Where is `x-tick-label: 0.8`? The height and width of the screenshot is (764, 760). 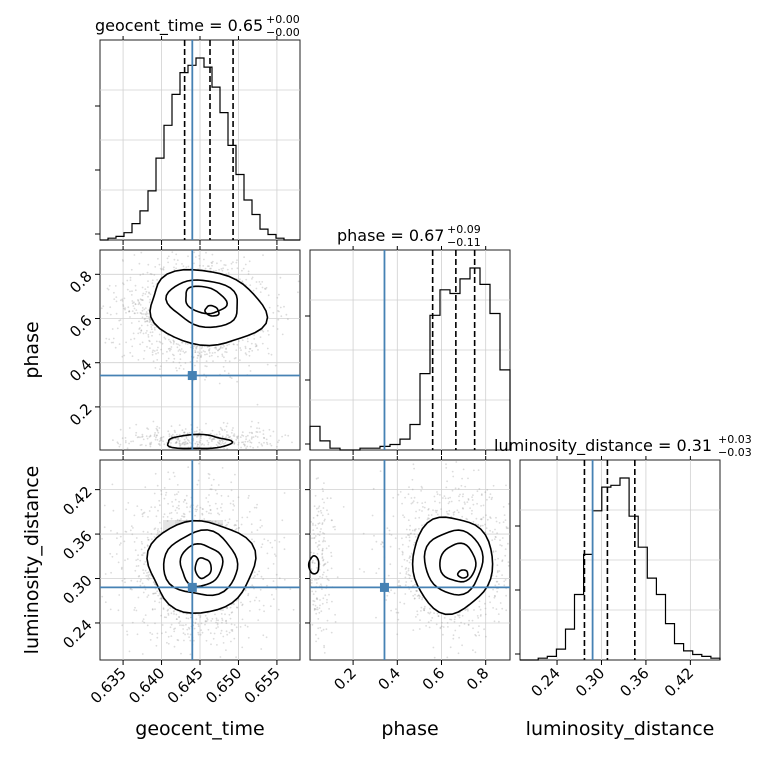 x-tick-label: 0.8 is located at coordinates (478, 679).